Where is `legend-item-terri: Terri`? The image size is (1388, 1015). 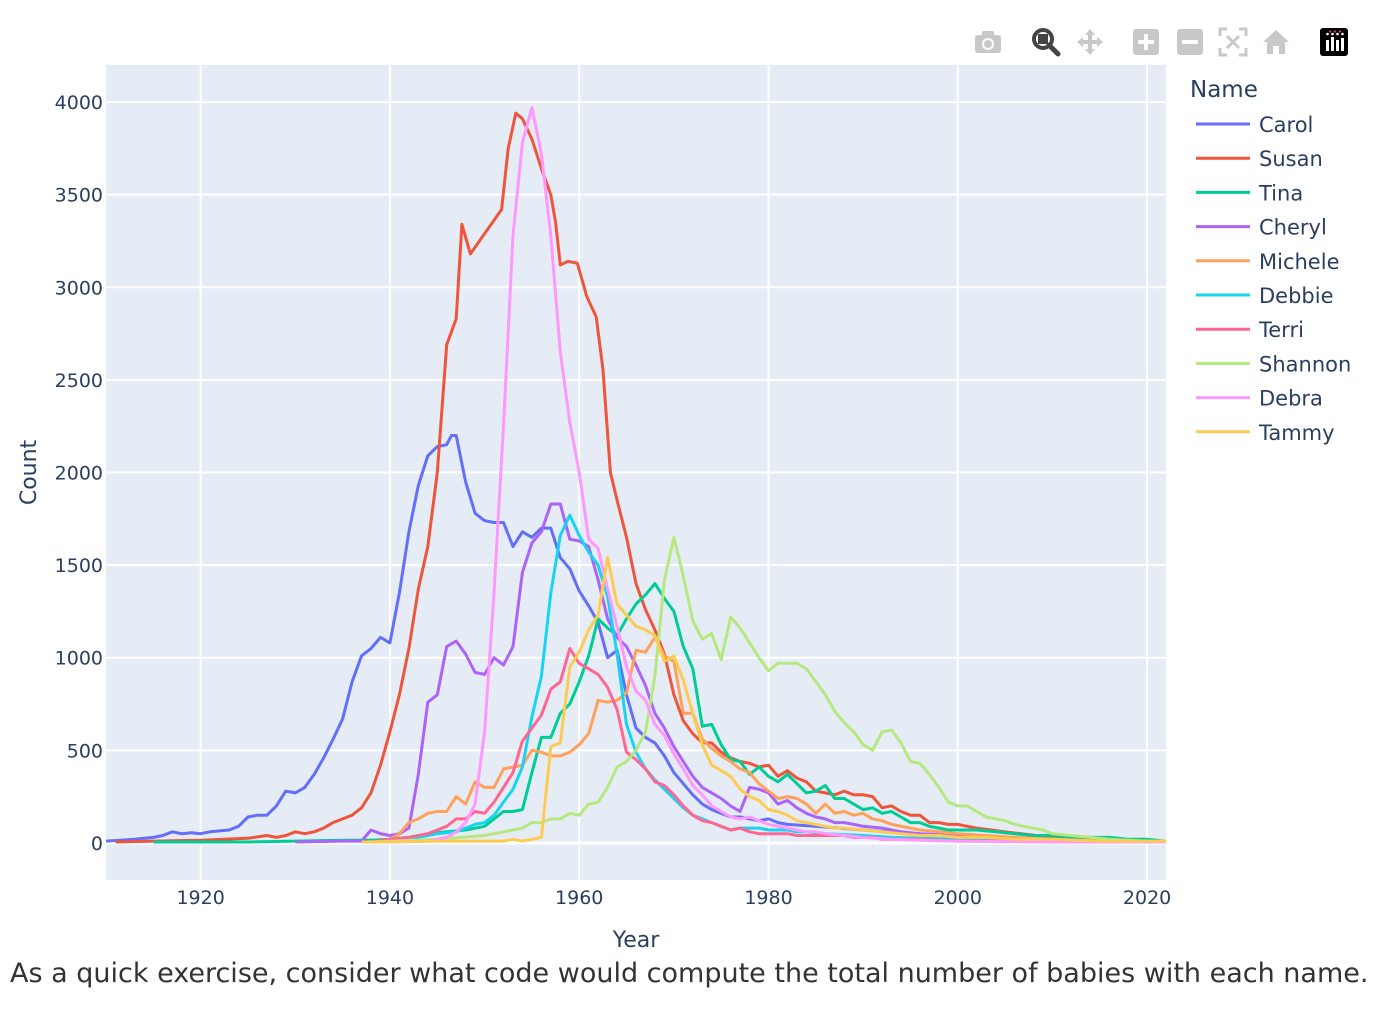 legend-item-terri: Terri is located at coordinates (1250, 330).